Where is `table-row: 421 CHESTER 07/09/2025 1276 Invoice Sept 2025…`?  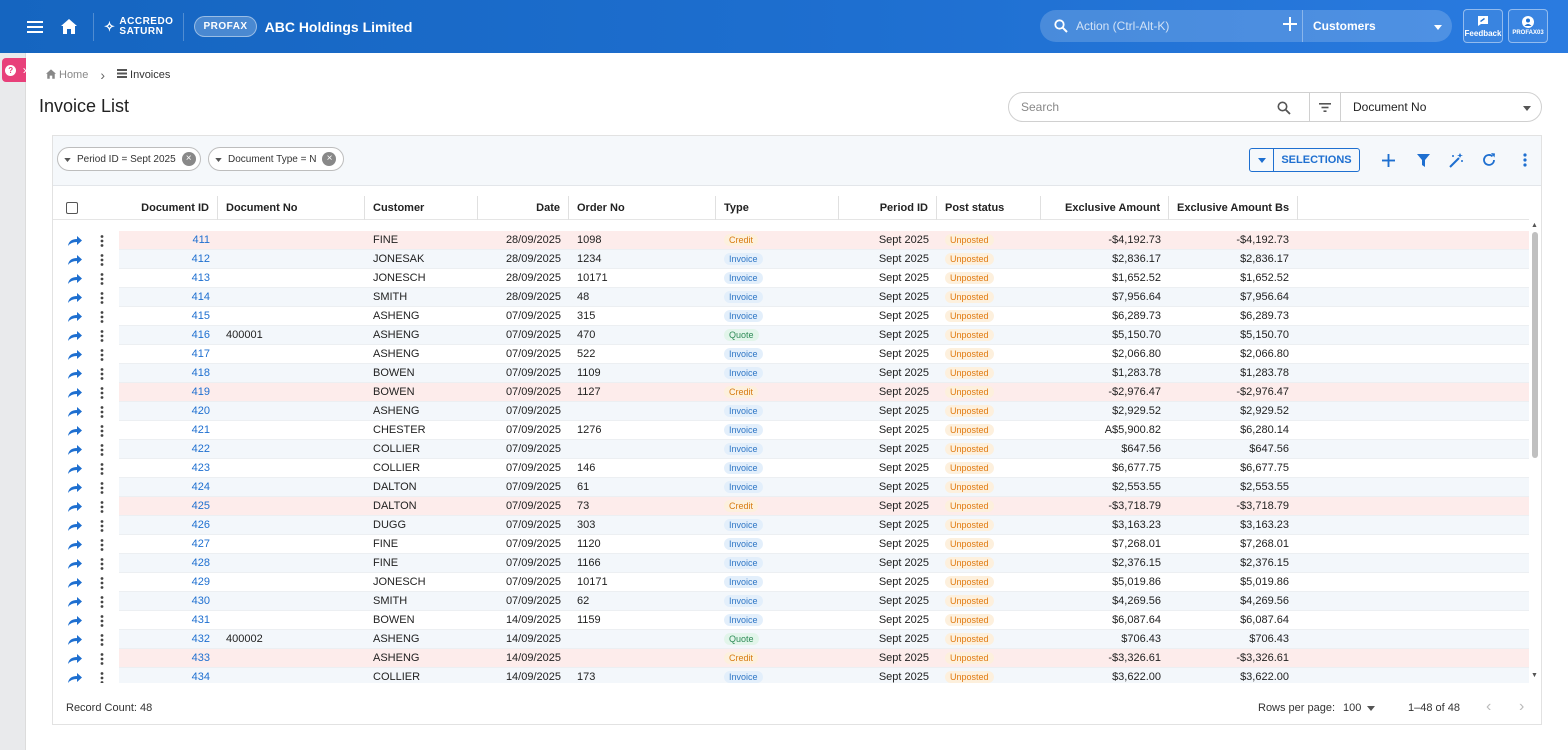
table-row: 421 CHESTER 07/09/2025 1276 Invoice Sept 2025… is located at coordinates (791, 430).